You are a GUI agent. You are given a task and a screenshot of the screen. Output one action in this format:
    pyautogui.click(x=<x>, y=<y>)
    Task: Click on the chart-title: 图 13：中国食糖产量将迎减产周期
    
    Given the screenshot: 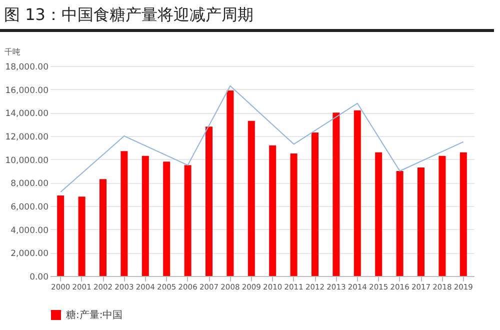 What is the action you would take?
    pyautogui.click(x=247, y=16)
    